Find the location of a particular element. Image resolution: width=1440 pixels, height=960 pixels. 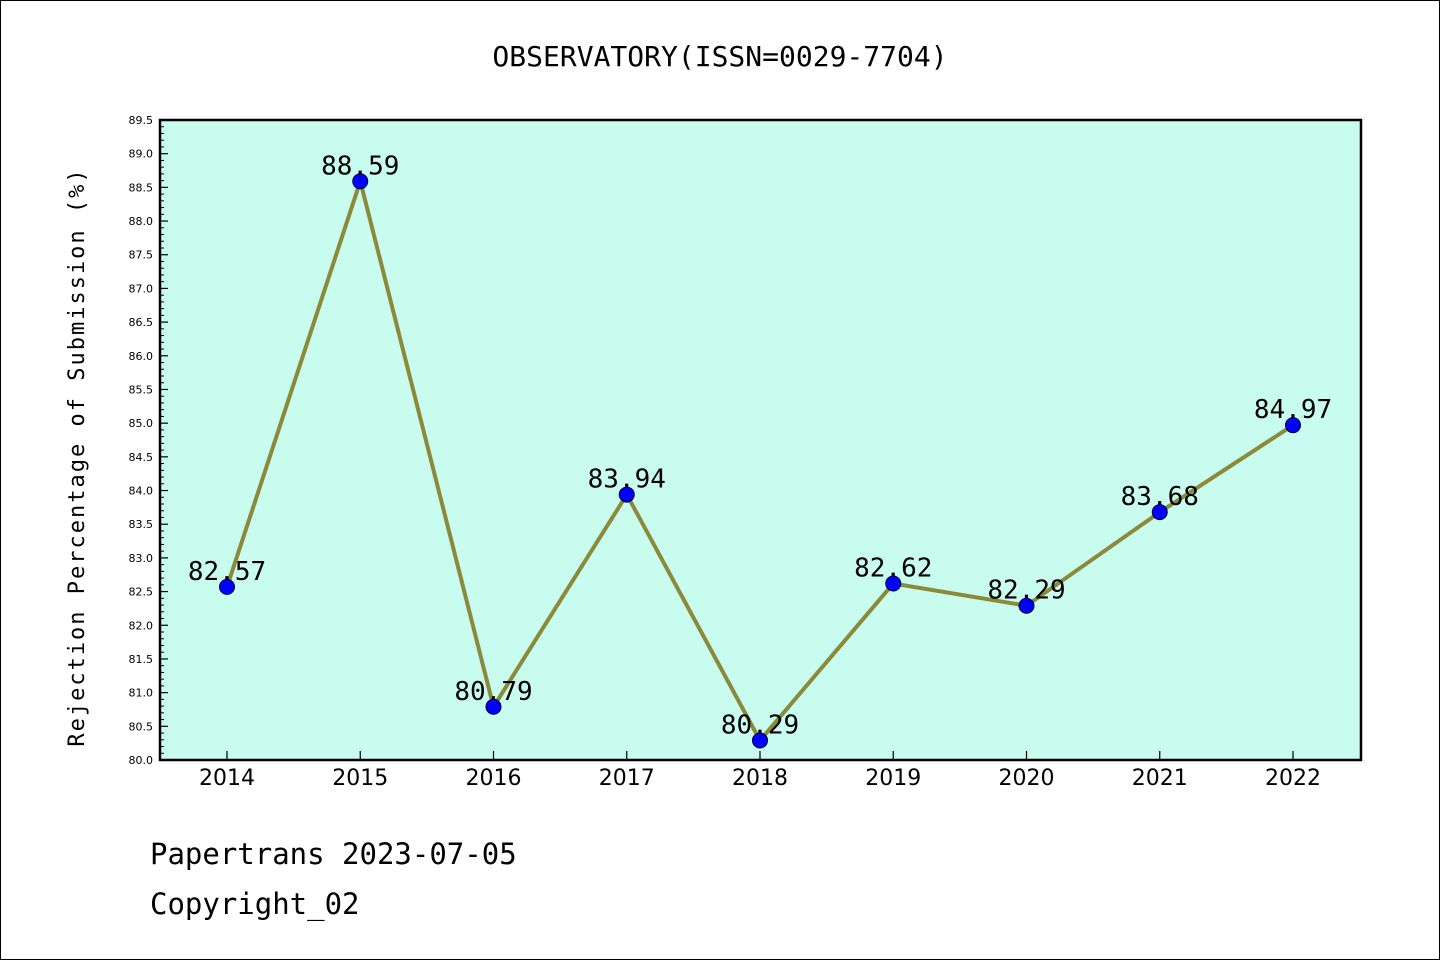

x-tick-label: 2014 is located at coordinates (227, 778).